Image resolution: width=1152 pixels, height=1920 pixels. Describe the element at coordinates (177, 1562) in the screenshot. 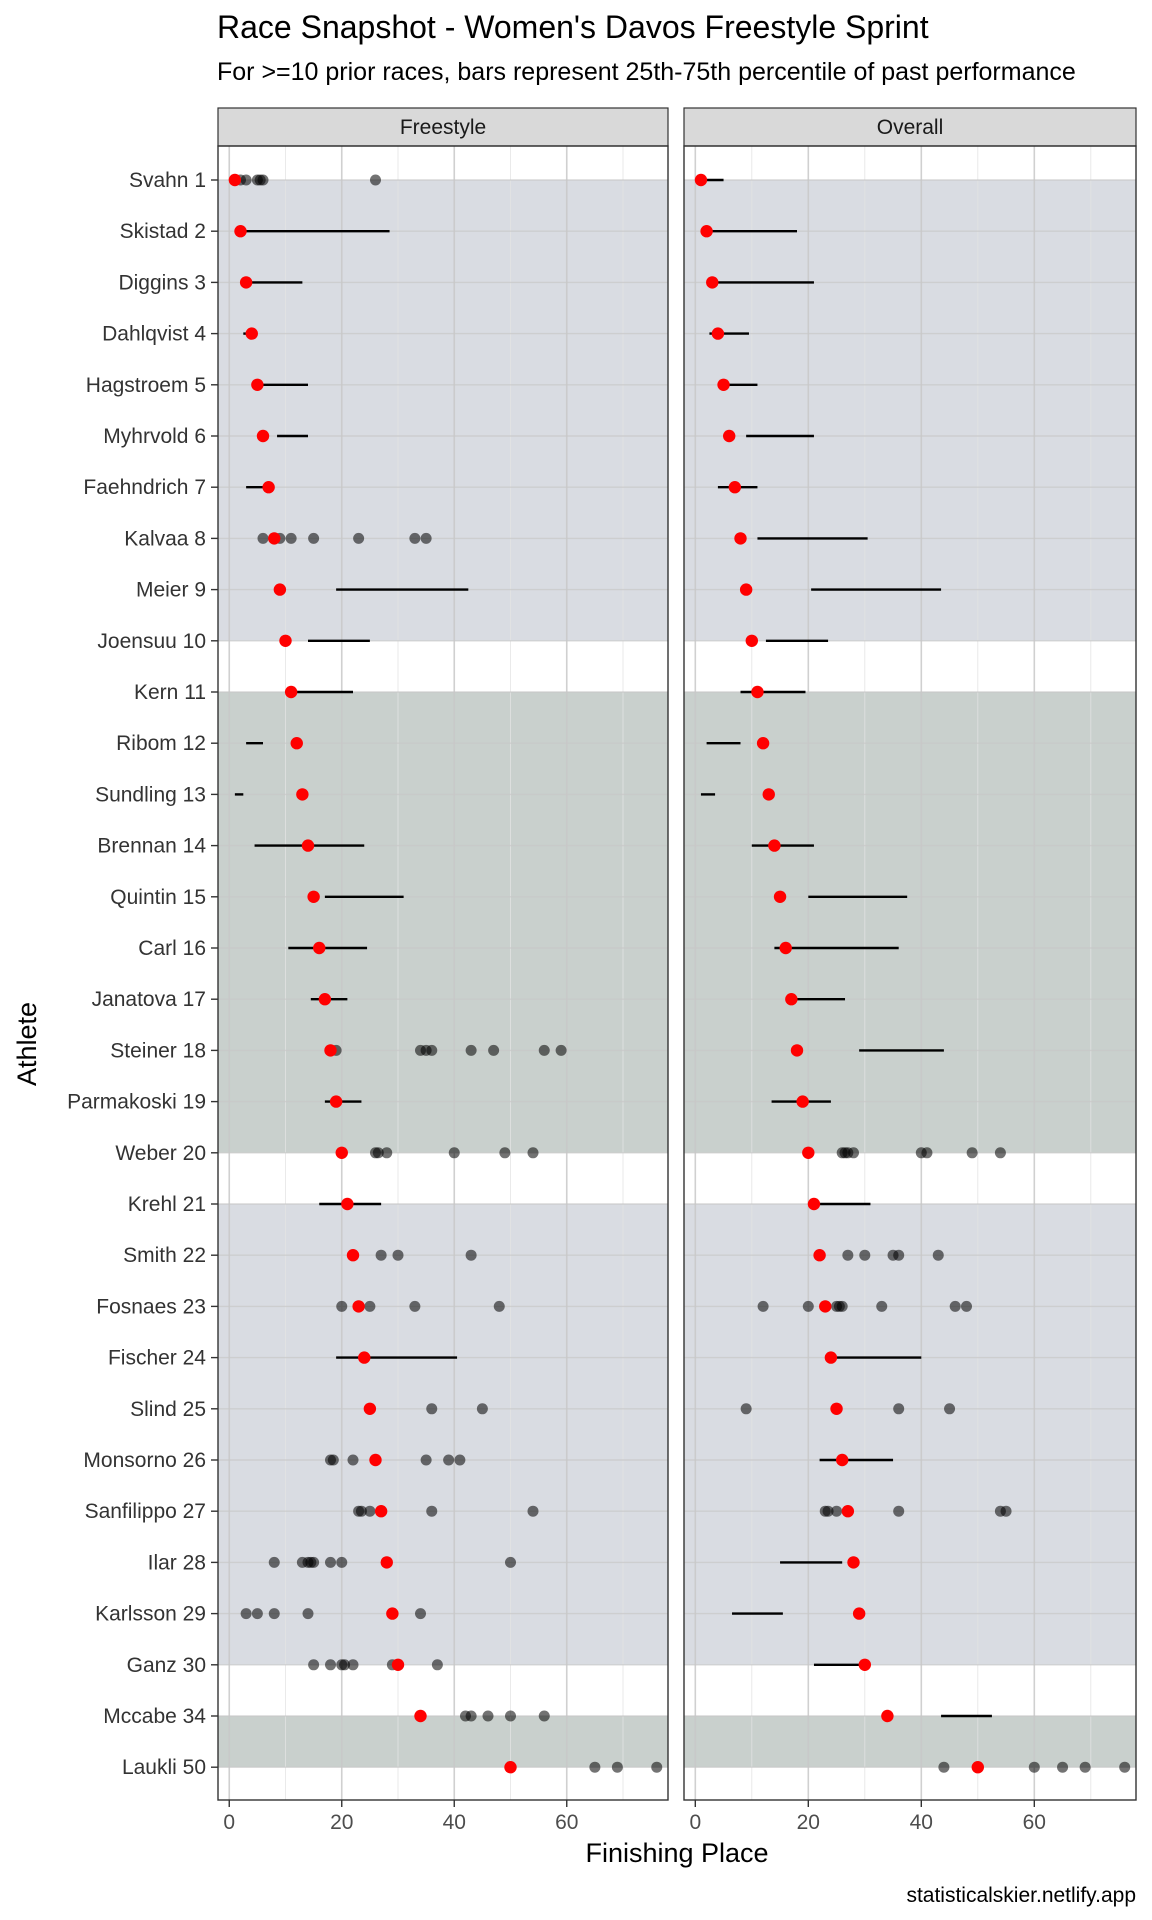

I see `athlete-label: Ilar 28` at that location.